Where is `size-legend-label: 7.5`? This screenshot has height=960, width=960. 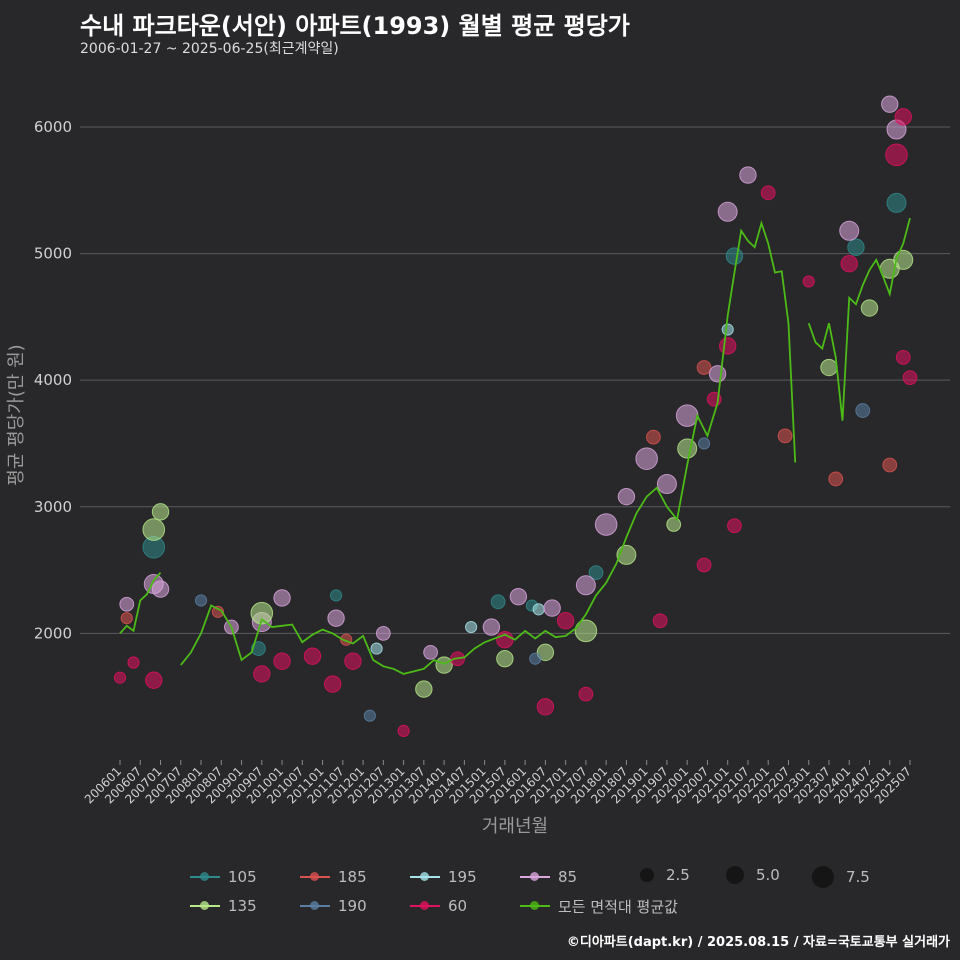 size-legend-label: 7.5 is located at coordinates (858, 877).